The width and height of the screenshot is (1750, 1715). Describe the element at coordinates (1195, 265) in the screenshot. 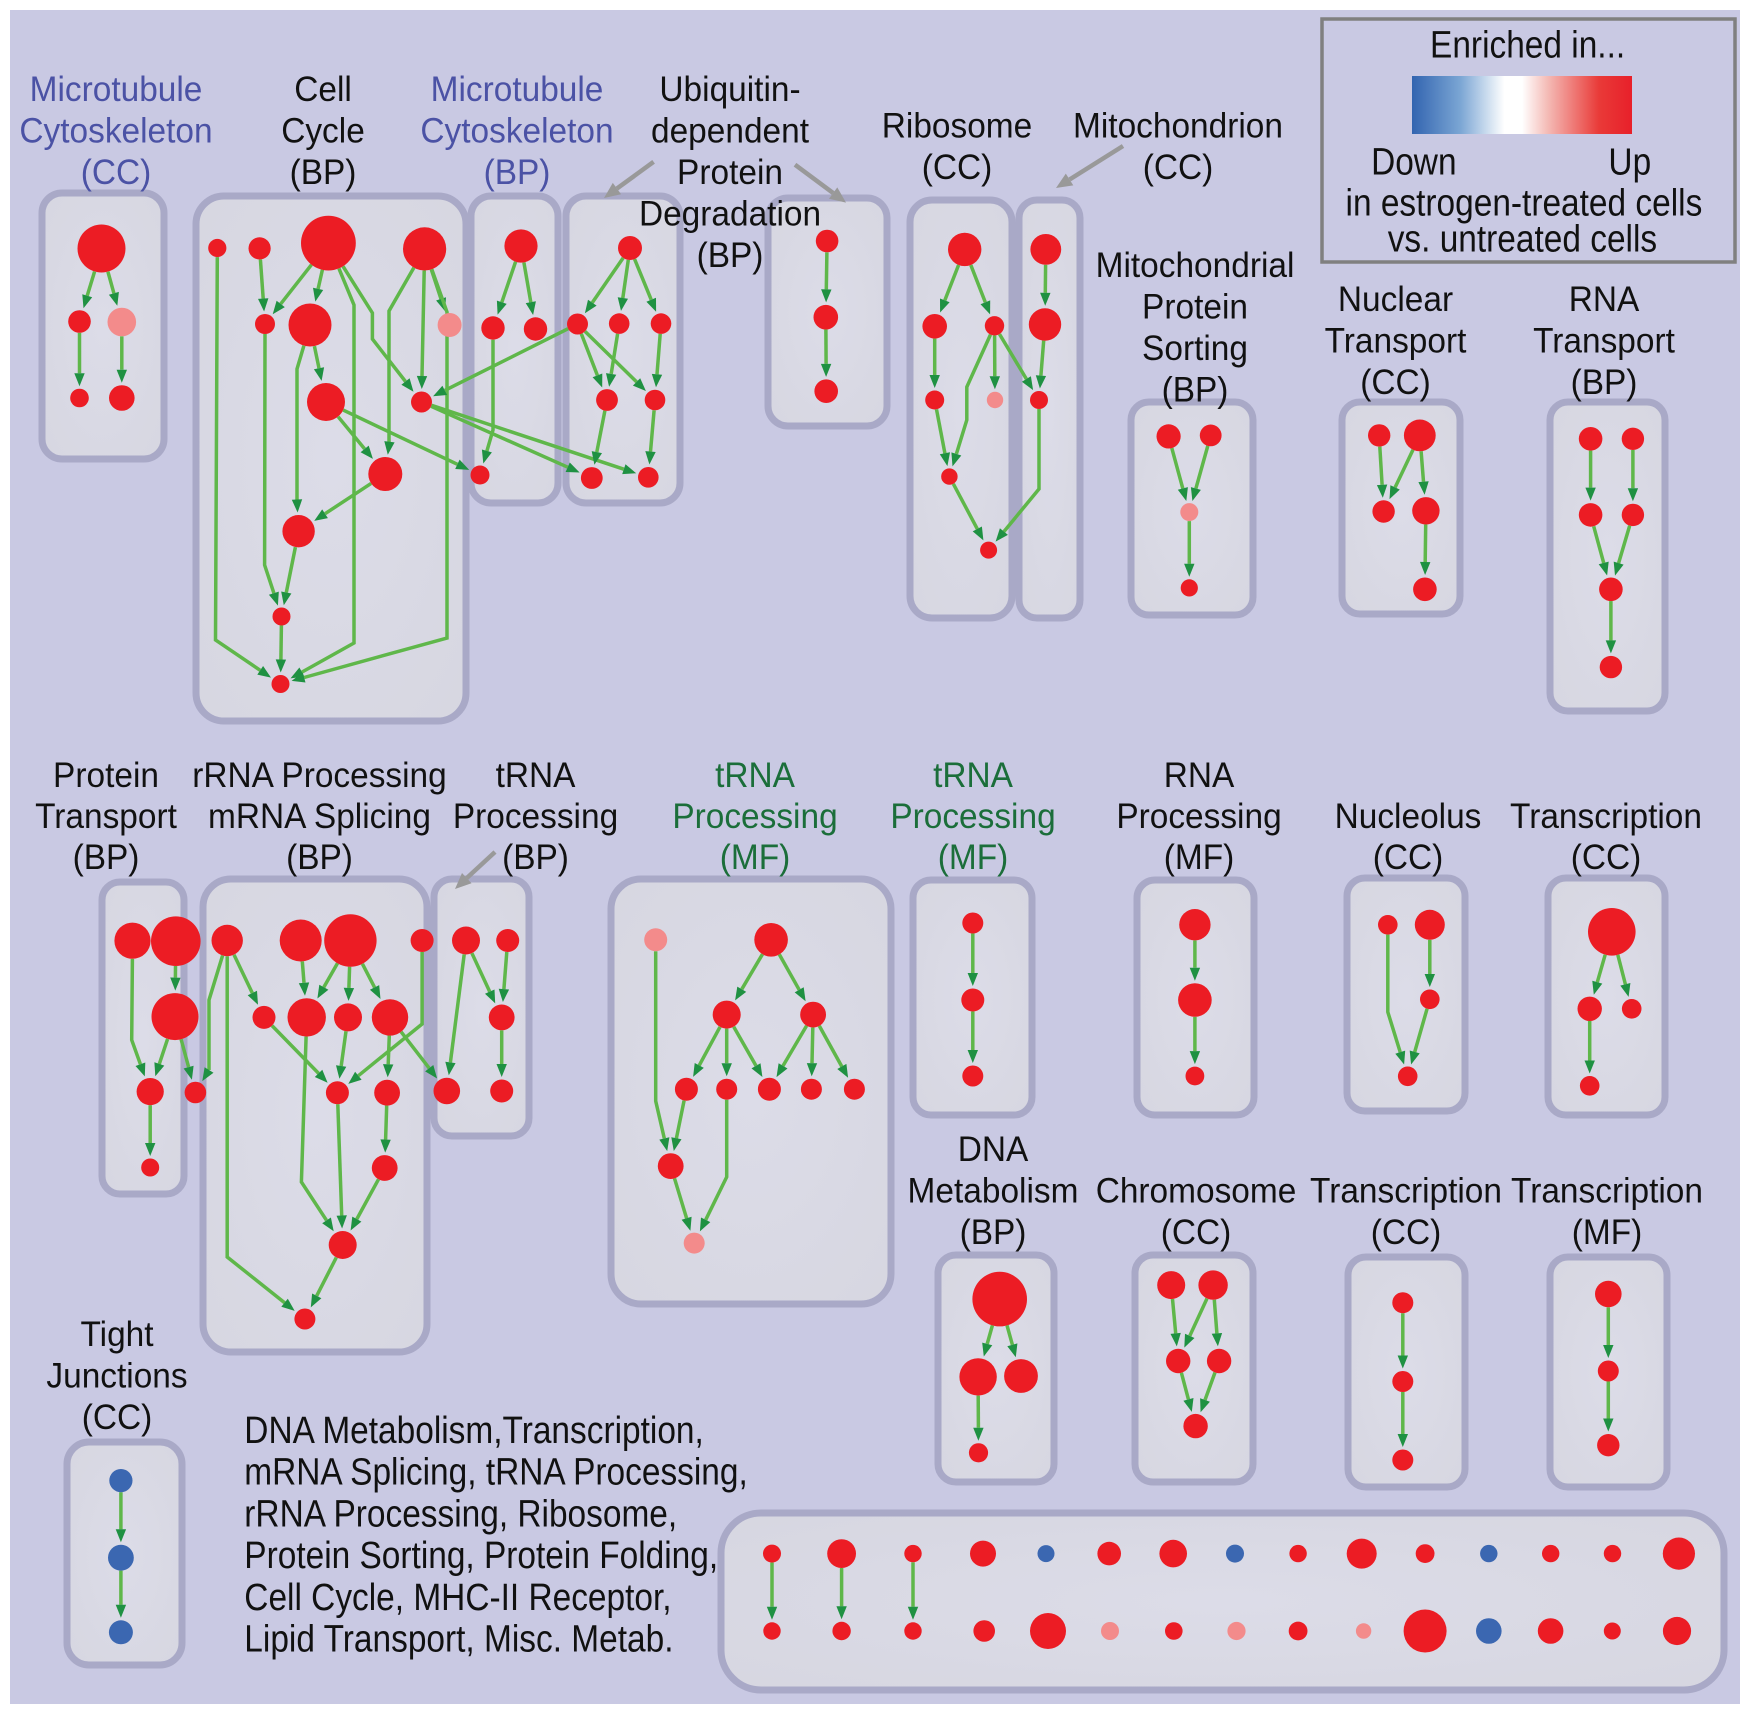

I see `svg-text: Mitochondrial` at that location.